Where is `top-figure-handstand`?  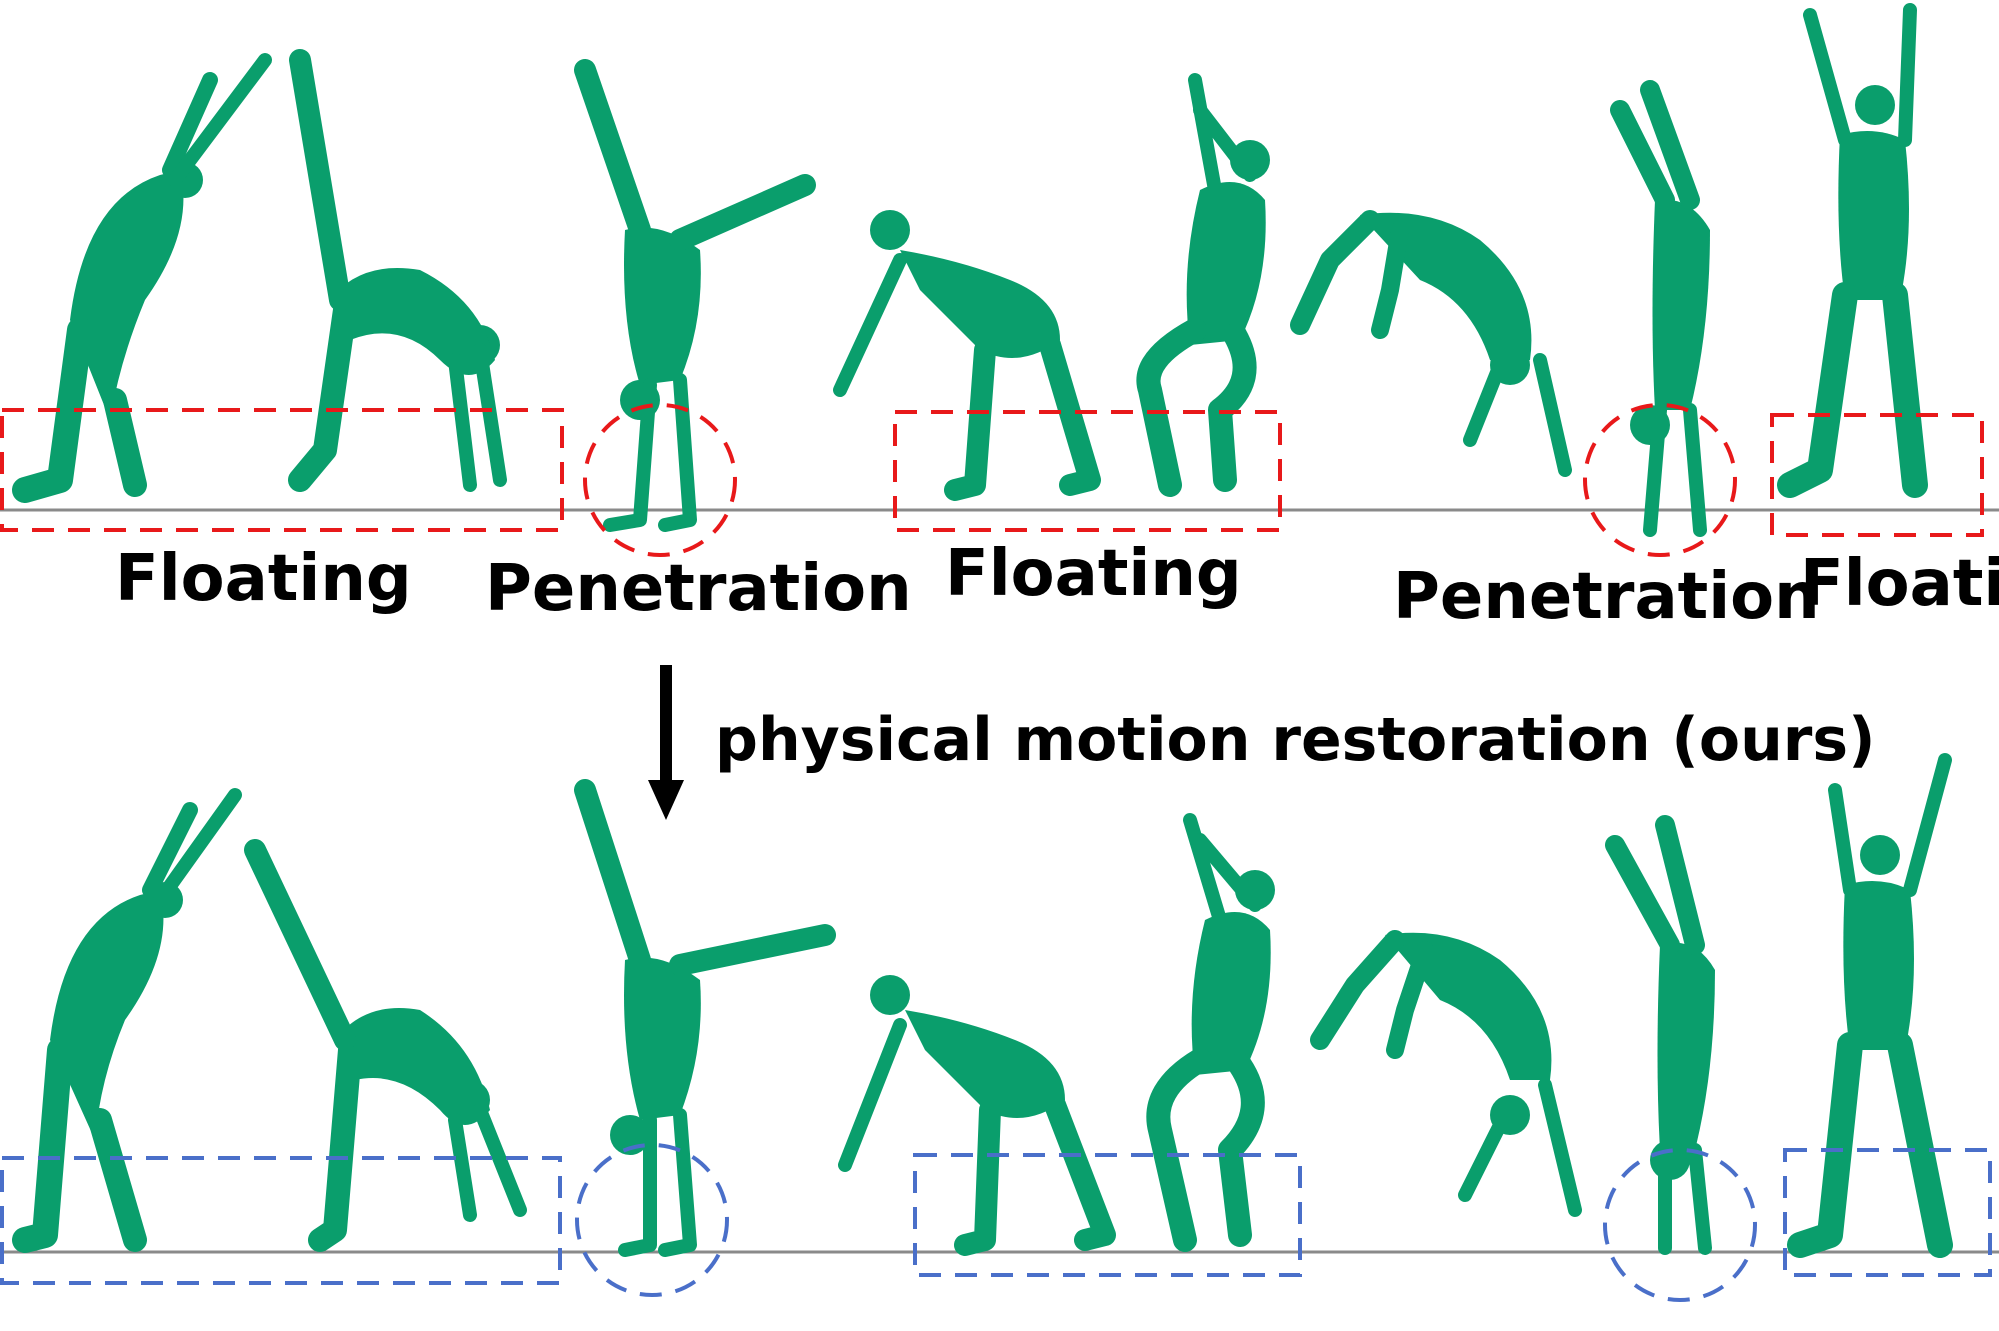
top-figure-handstand is located at coordinates (695, 295).